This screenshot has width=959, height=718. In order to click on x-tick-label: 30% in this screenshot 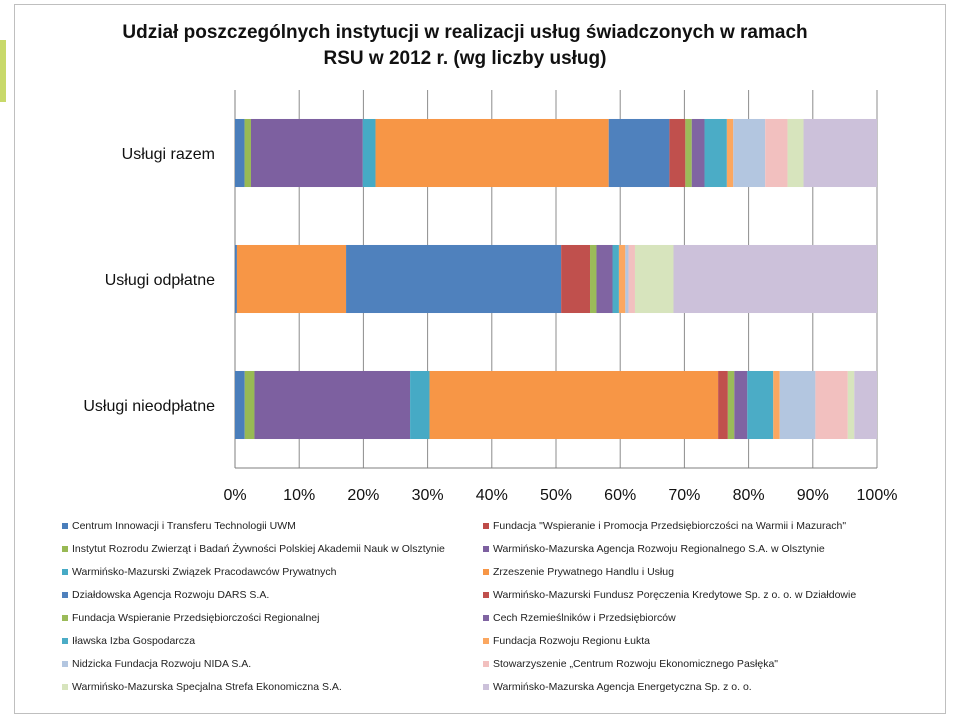, I will do `click(428, 495)`.